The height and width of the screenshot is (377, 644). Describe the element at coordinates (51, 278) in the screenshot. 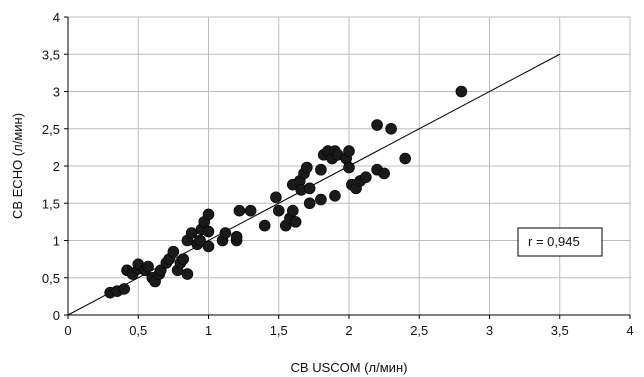

I see `y-tick-label: 0,5` at that location.